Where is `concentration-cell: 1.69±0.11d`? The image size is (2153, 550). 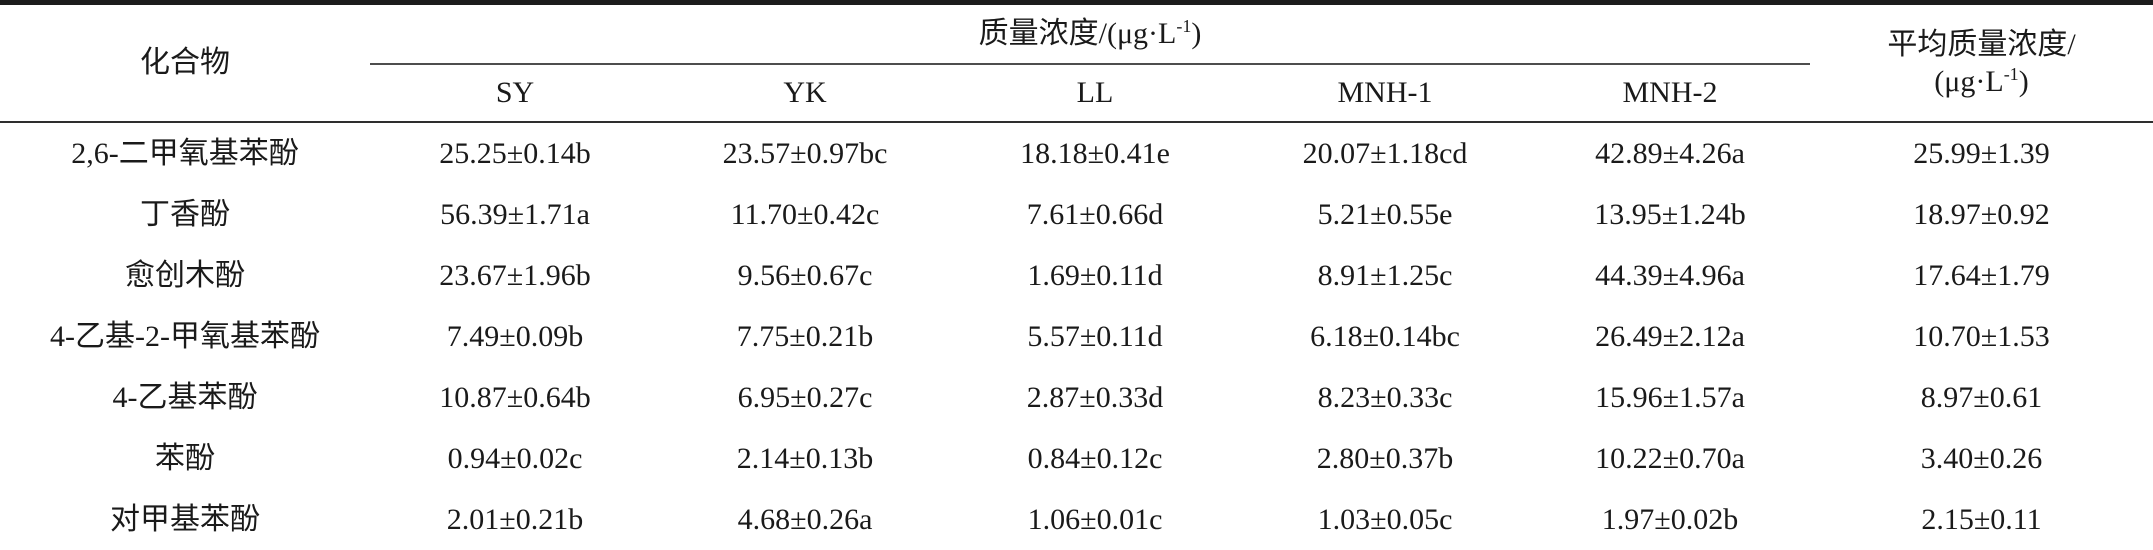
concentration-cell: 1.69±0.11d is located at coordinates (1095, 275).